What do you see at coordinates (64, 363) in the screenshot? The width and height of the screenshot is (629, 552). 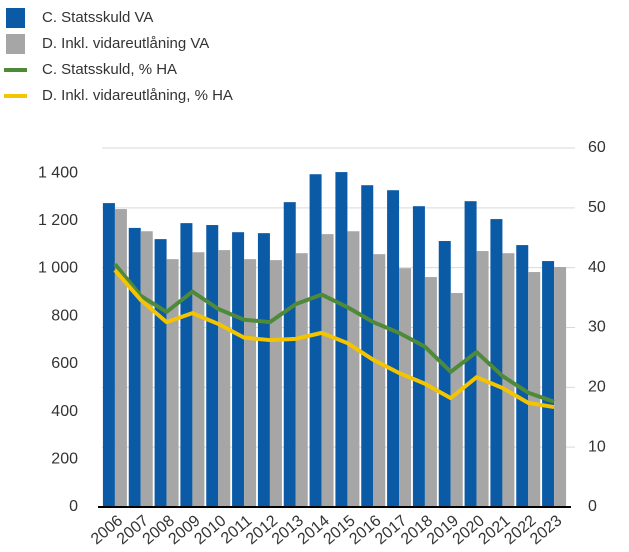 I see `y-tick-label: 600` at bounding box center [64, 363].